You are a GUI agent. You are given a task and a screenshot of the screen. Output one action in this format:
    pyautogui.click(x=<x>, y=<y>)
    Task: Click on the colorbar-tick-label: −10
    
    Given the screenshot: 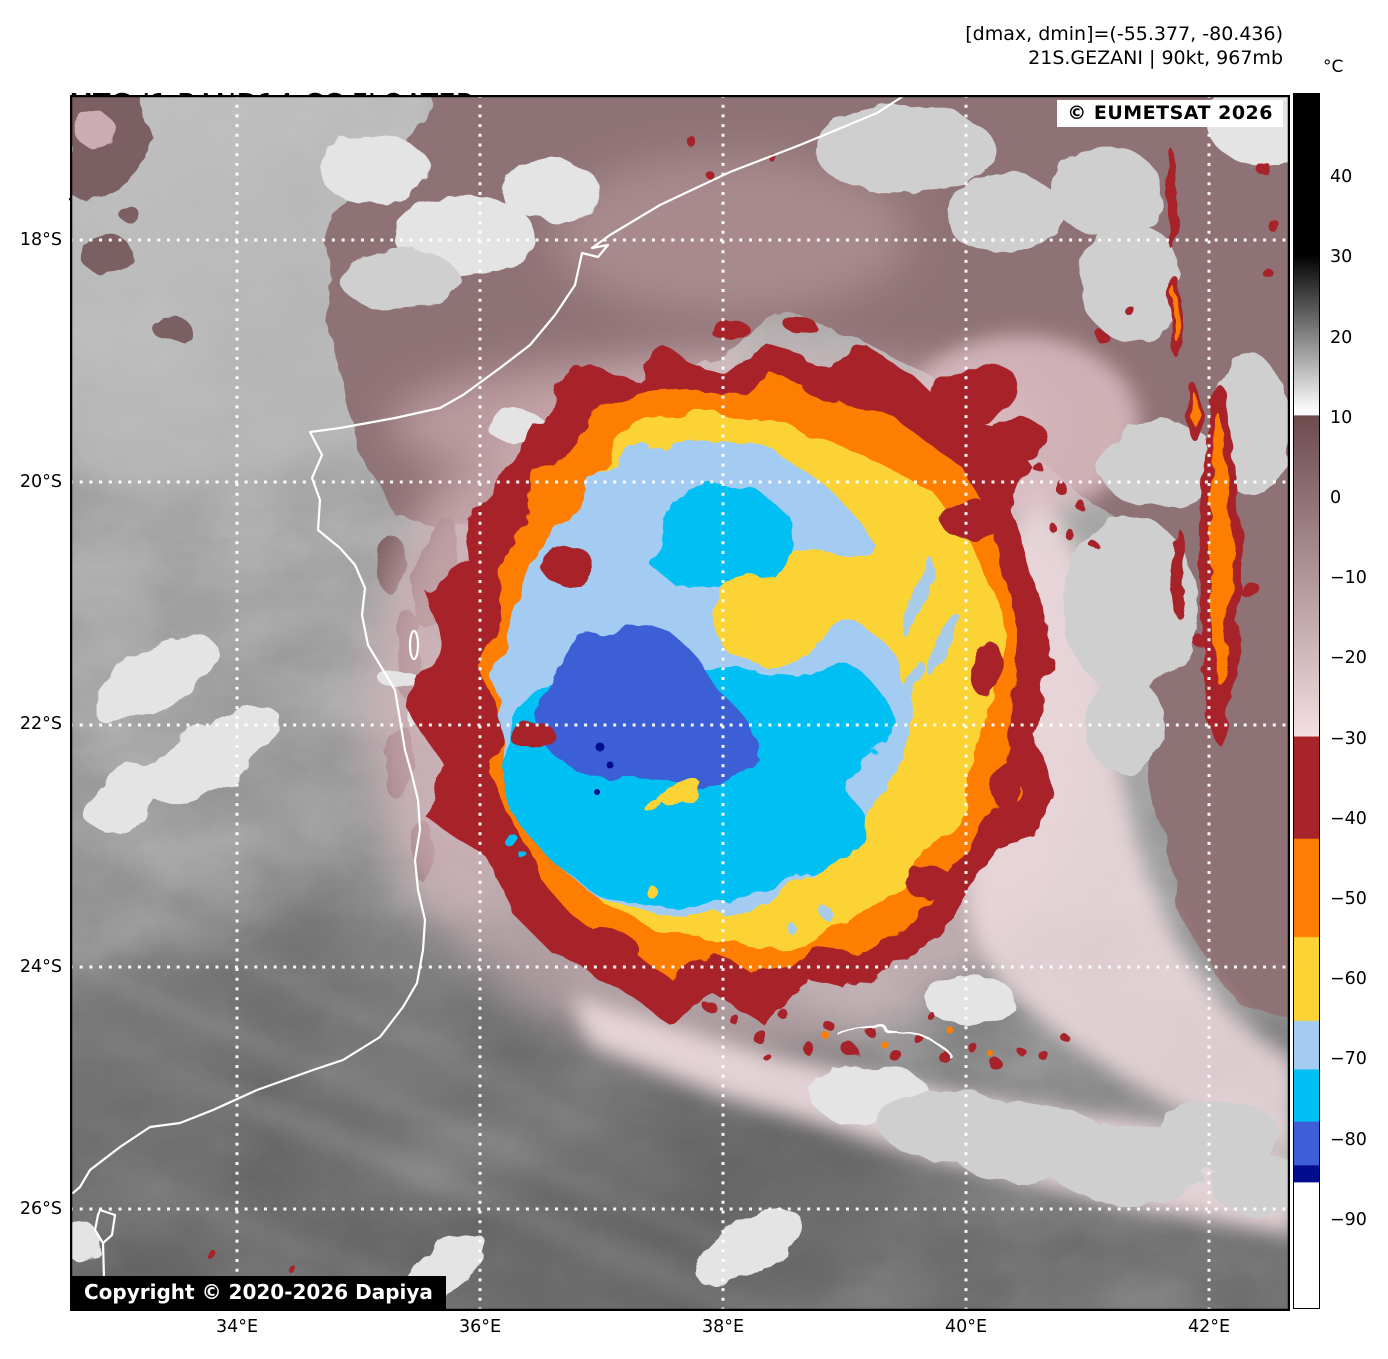 What is the action you would take?
    pyautogui.click(x=1348, y=578)
    